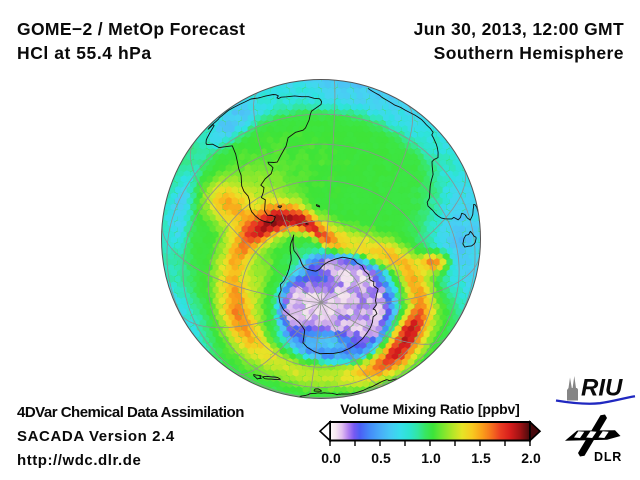 The width and height of the screenshot is (640, 480). Describe the element at coordinates (608, 457) in the screenshot. I see `svg-text: DLR` at that location.